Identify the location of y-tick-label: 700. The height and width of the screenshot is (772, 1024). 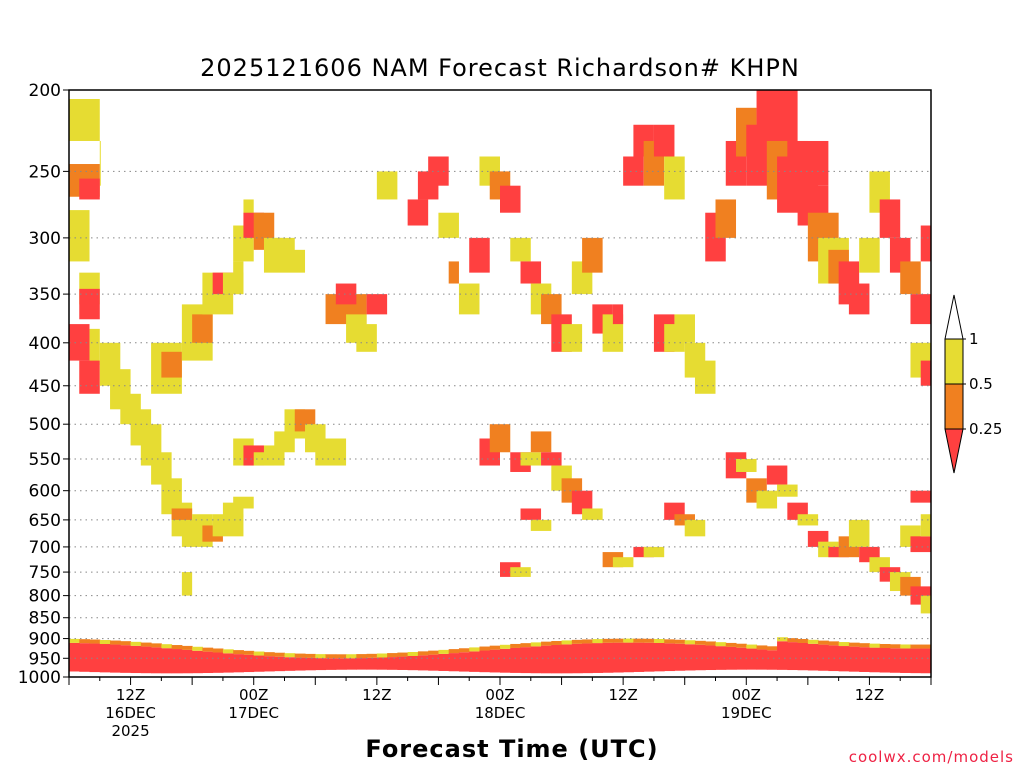
(45, 548).